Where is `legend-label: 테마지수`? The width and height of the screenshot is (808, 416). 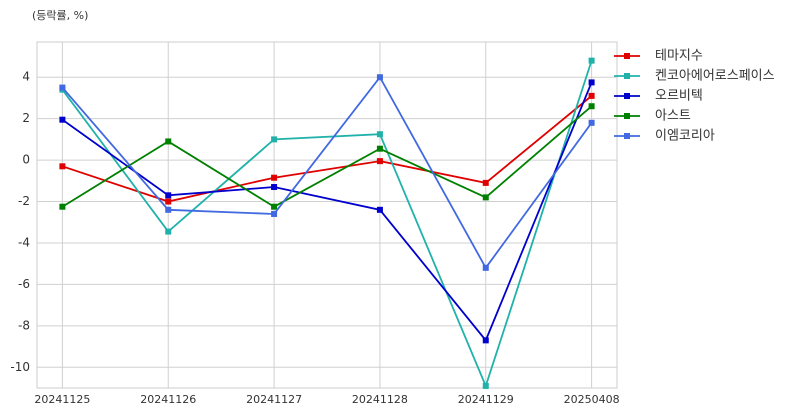 legend-label: 테마지수 is located at coordinates (679, 56).